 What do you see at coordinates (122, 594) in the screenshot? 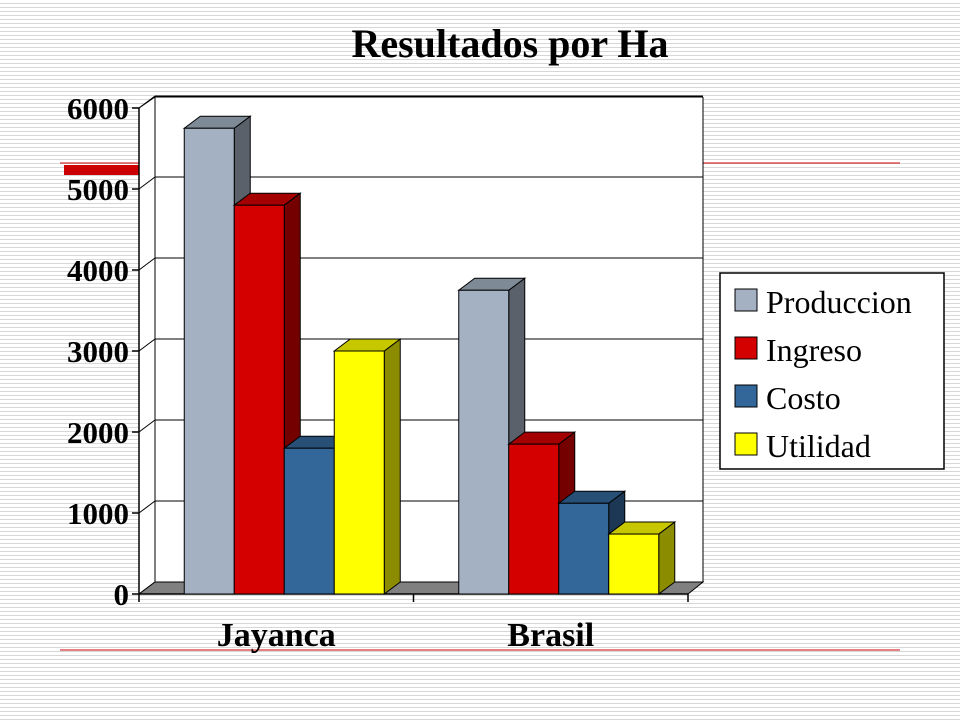
I see `y-tick-label: 0` at bounding box center [122, 594].